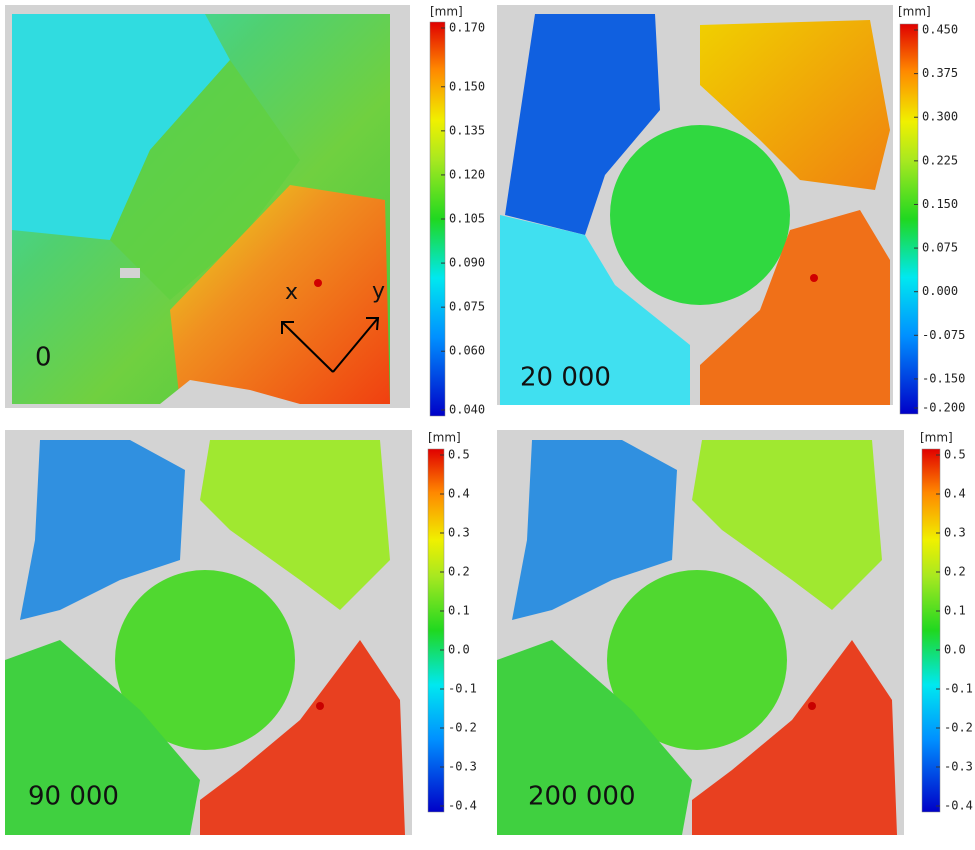 The height and width of the screenshot is (850, 975). What do you see at coordinates (467, 174) in the screenshot?
I see `colorbar-tick-label: 0.120` at bounding box center [467, 174].